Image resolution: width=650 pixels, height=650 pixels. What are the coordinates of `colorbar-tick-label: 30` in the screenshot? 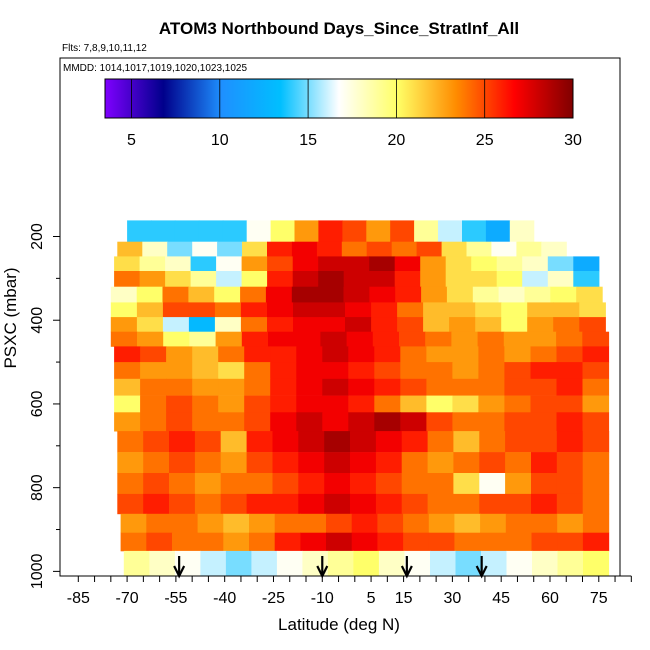 It's located at (573, 140).